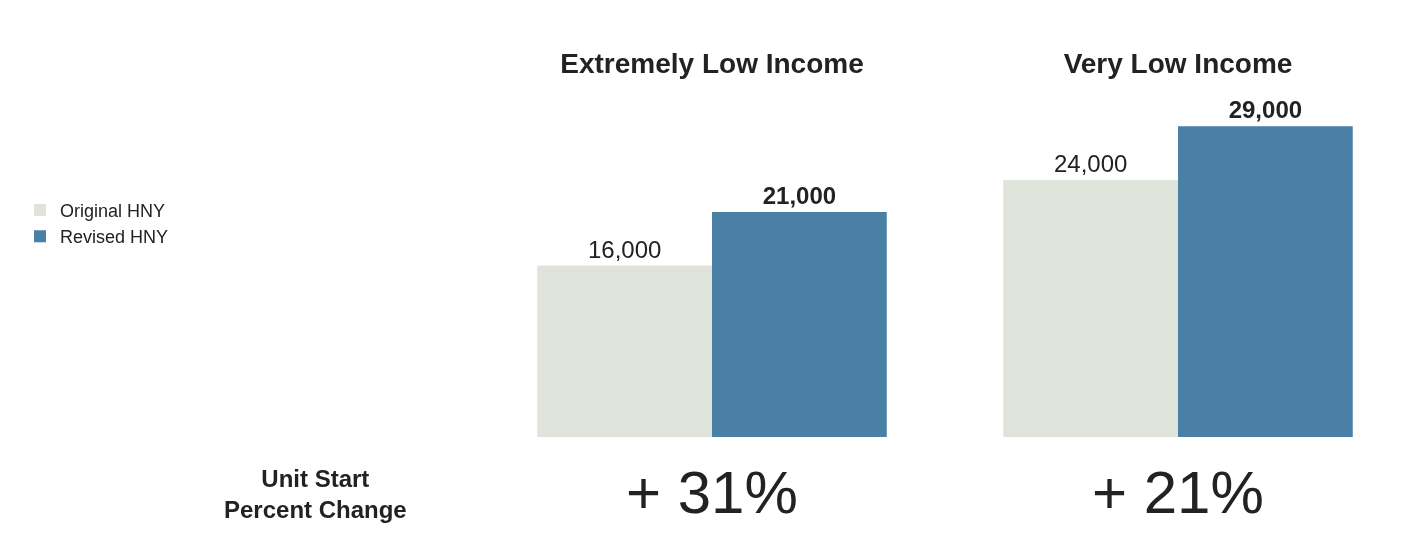  What do you see at coordinates (712, 492) in the screenshot?
I see `text: + 31%` at bounding box center [712, 492].